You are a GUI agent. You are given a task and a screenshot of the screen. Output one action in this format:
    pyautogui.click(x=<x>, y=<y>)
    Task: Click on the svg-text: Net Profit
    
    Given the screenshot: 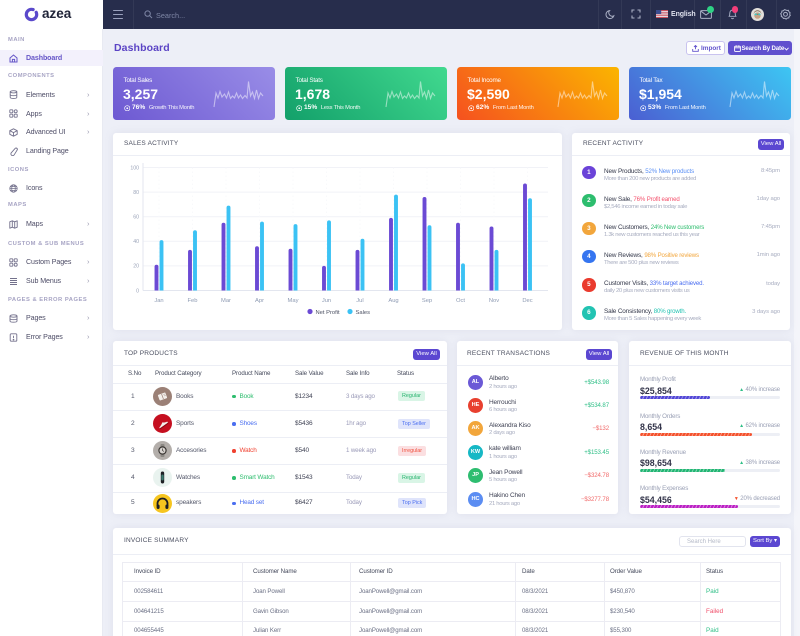 What is the action you would take?
    pyautogui.click(x=328, y=313)
    